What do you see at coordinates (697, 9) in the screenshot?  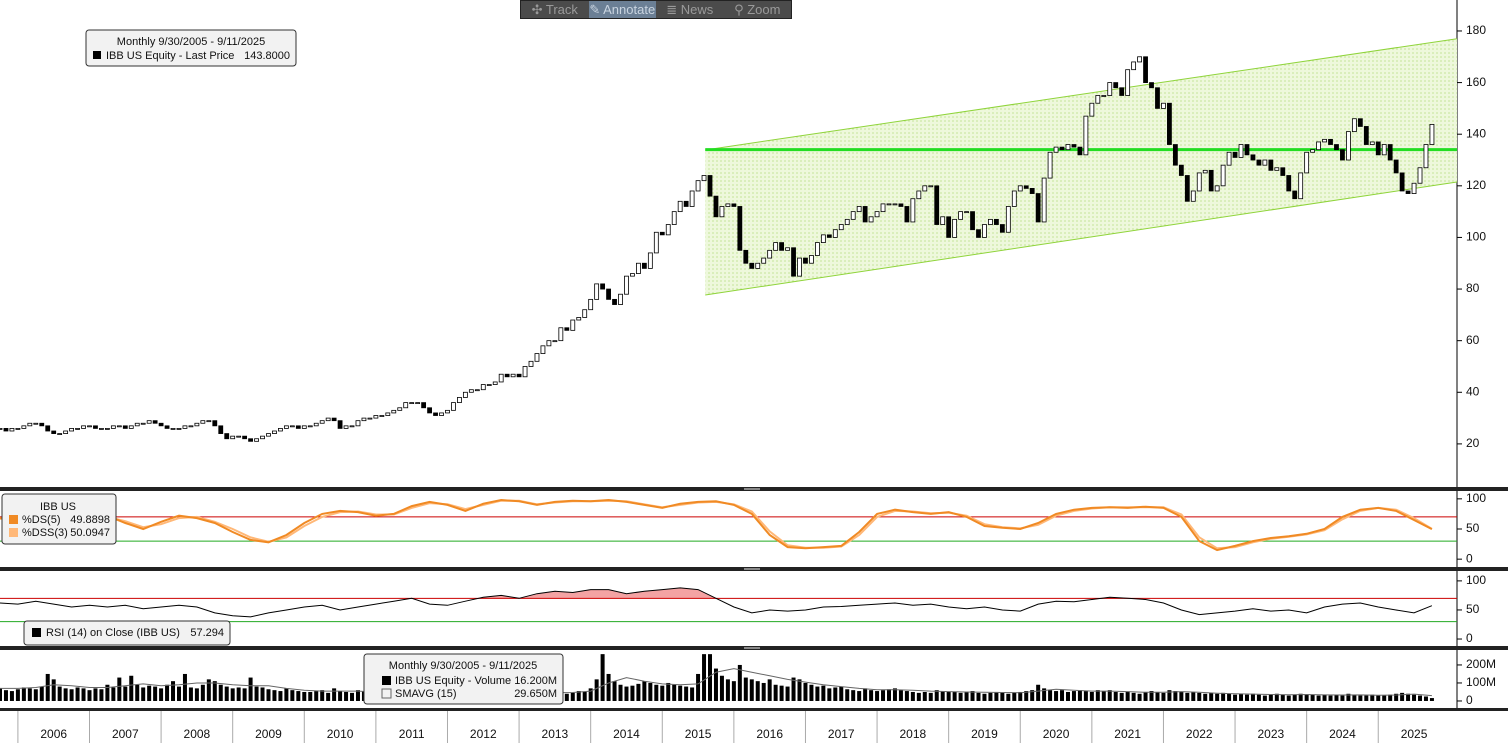 I see `button-label: News` at bounding box center [697, 9].